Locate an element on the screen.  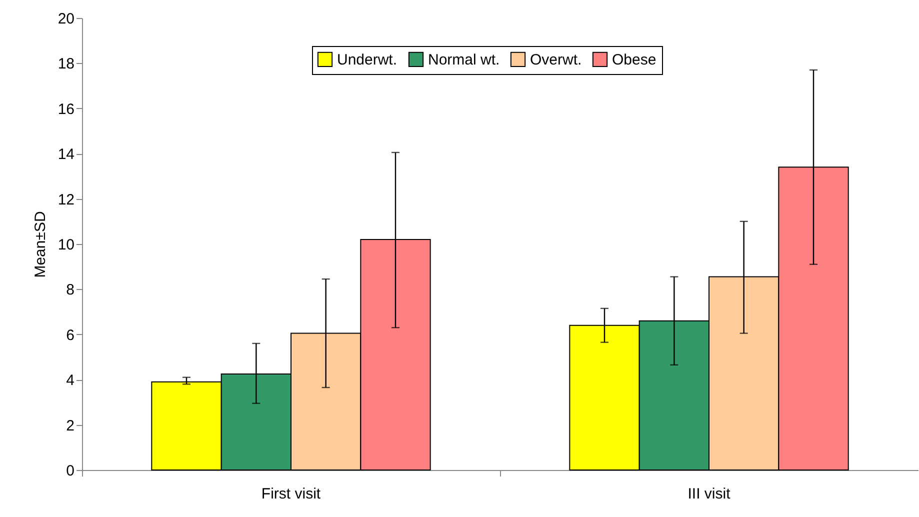
legend-label: Obese is located at coordinates (634, 59).